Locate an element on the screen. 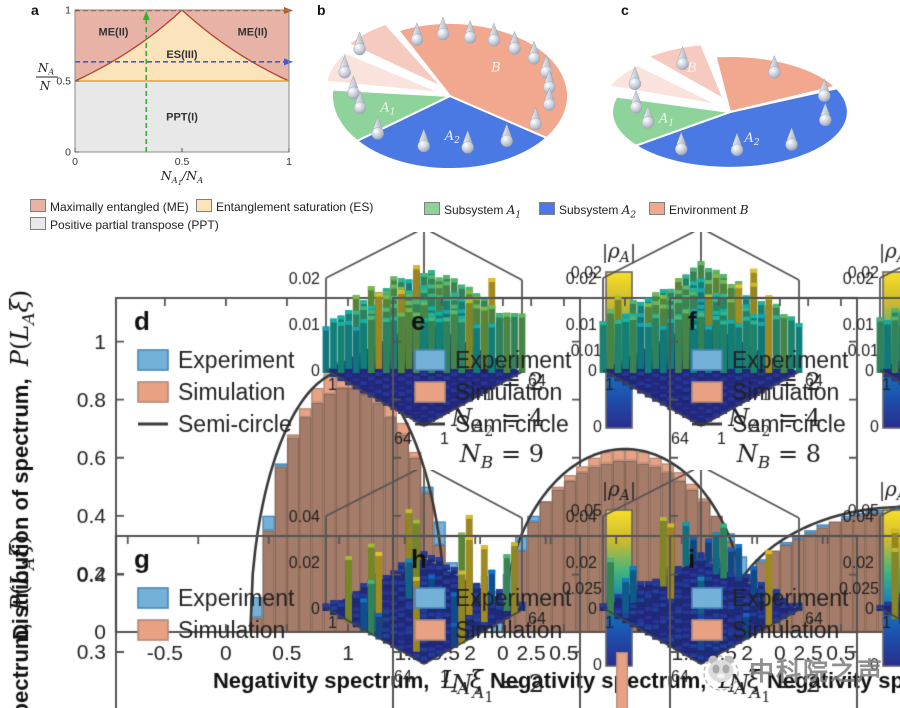 This screenshot has height=708, width=900. legend-label-a2: Subsystem A2 is located at coordinates (598, 212).